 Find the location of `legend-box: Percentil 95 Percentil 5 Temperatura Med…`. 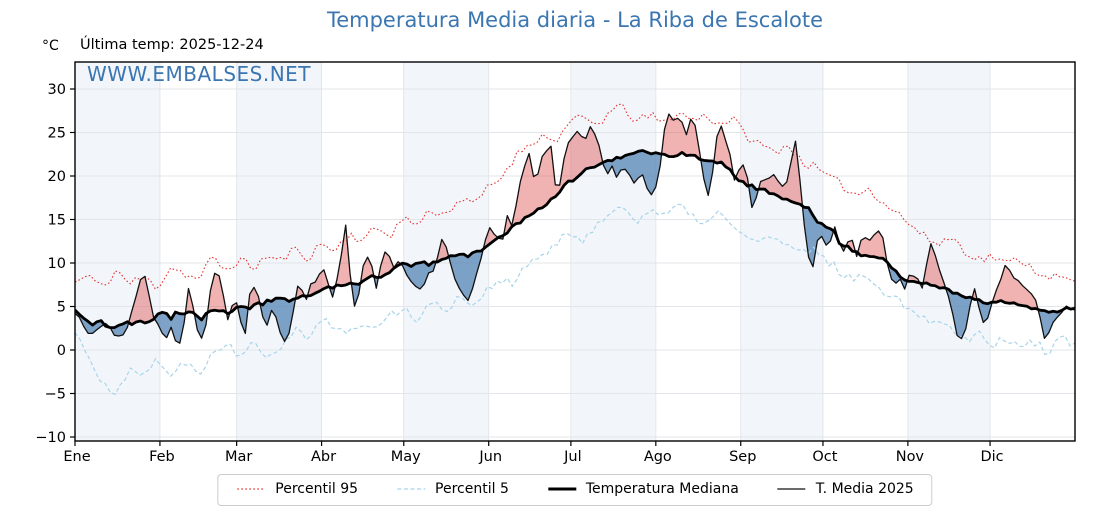

legend-box: Percentil 95 Percentil 5 Temperatura Med… is located at coordinates (575, 490).